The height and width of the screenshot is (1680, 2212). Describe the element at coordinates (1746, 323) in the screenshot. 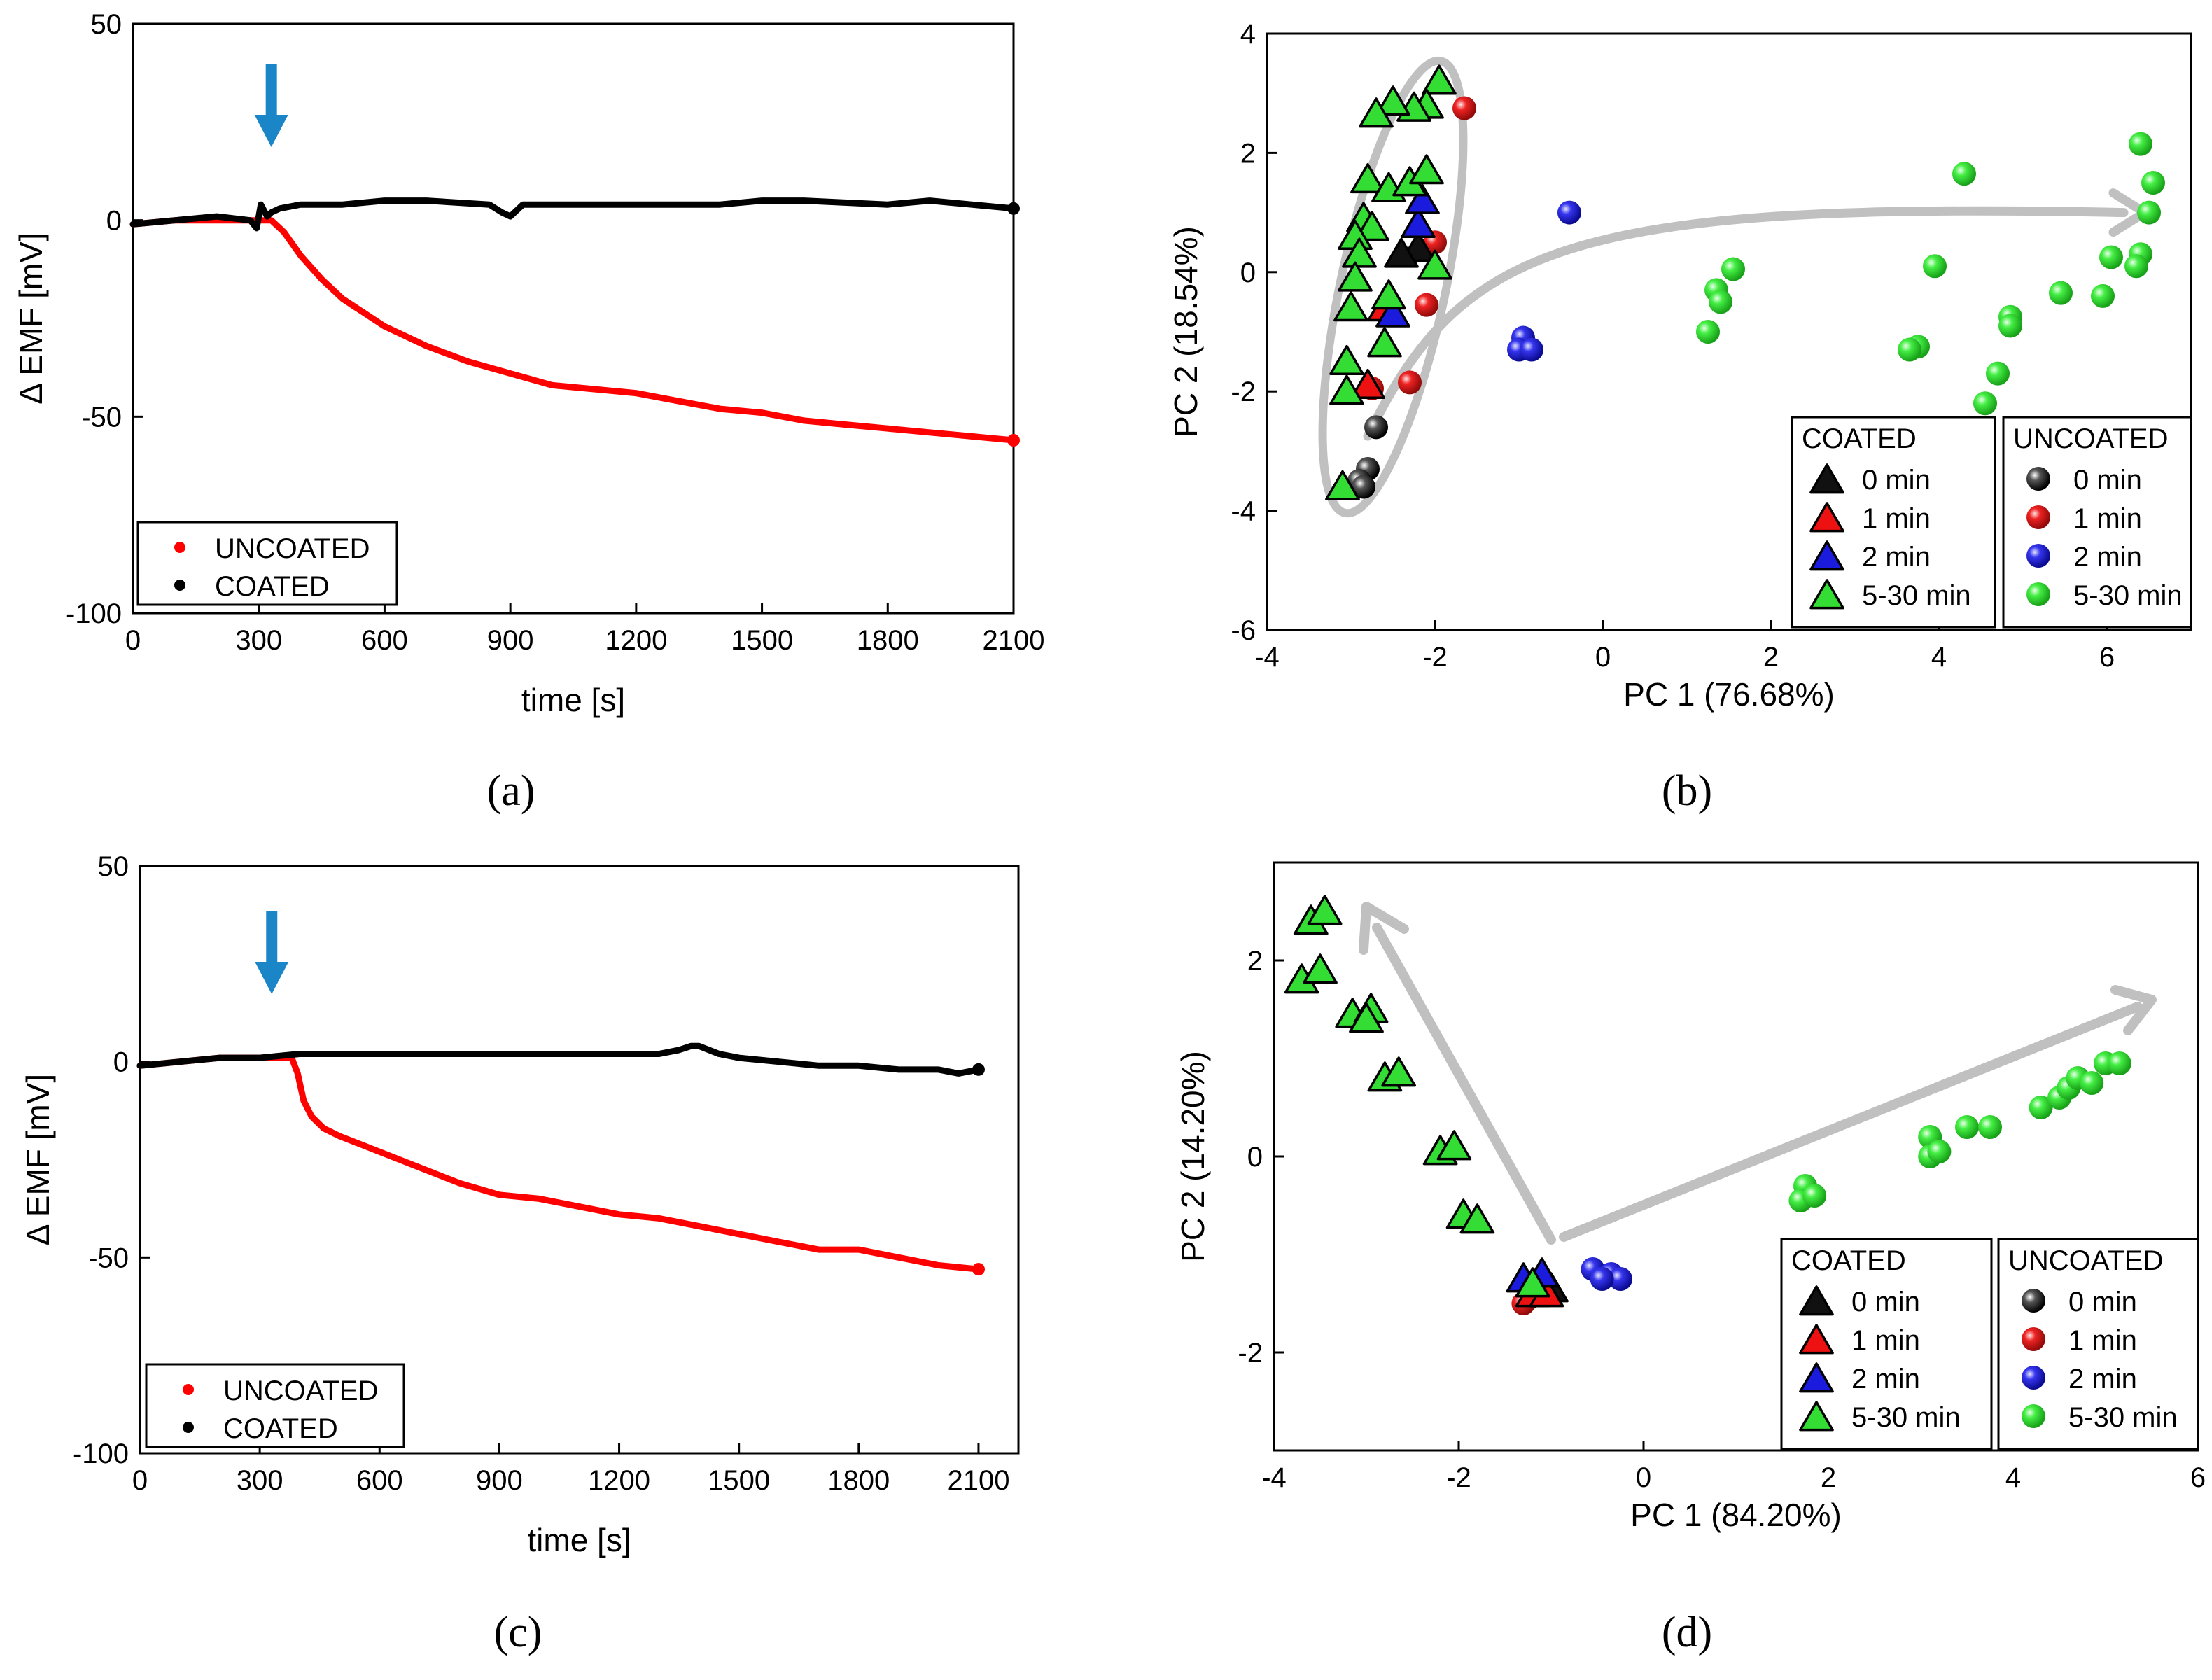

I see `trajectory-arrow` at that location.